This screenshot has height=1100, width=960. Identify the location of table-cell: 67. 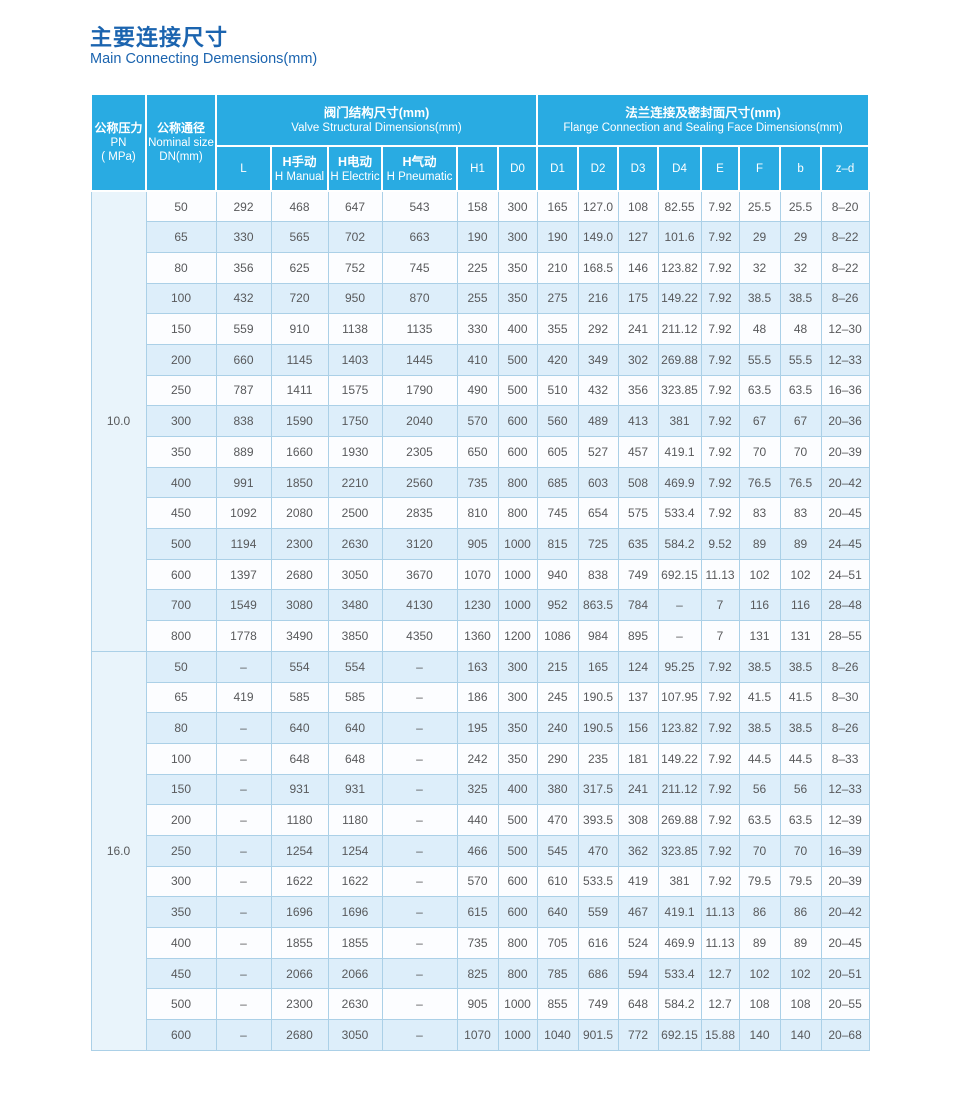
(800, 421).